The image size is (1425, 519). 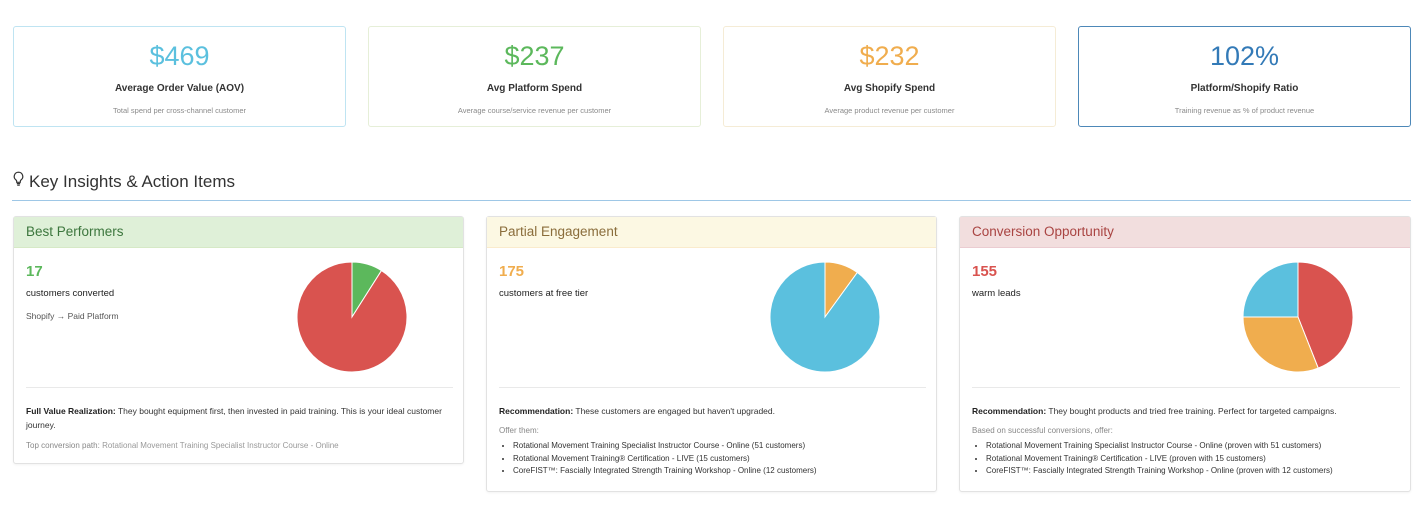 I want to click on count-label: customers at free tier, so click(x=544, y=293).